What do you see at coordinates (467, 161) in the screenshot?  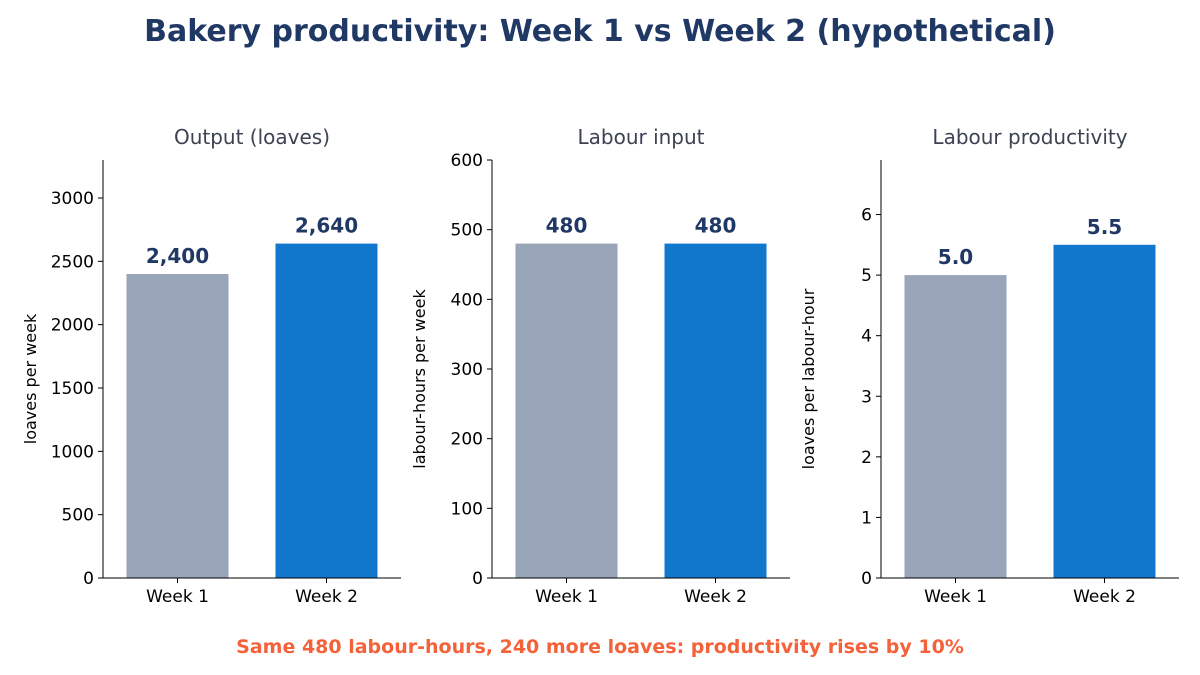 I see `y-tick-label: 600` at bounding box center [467, 161].